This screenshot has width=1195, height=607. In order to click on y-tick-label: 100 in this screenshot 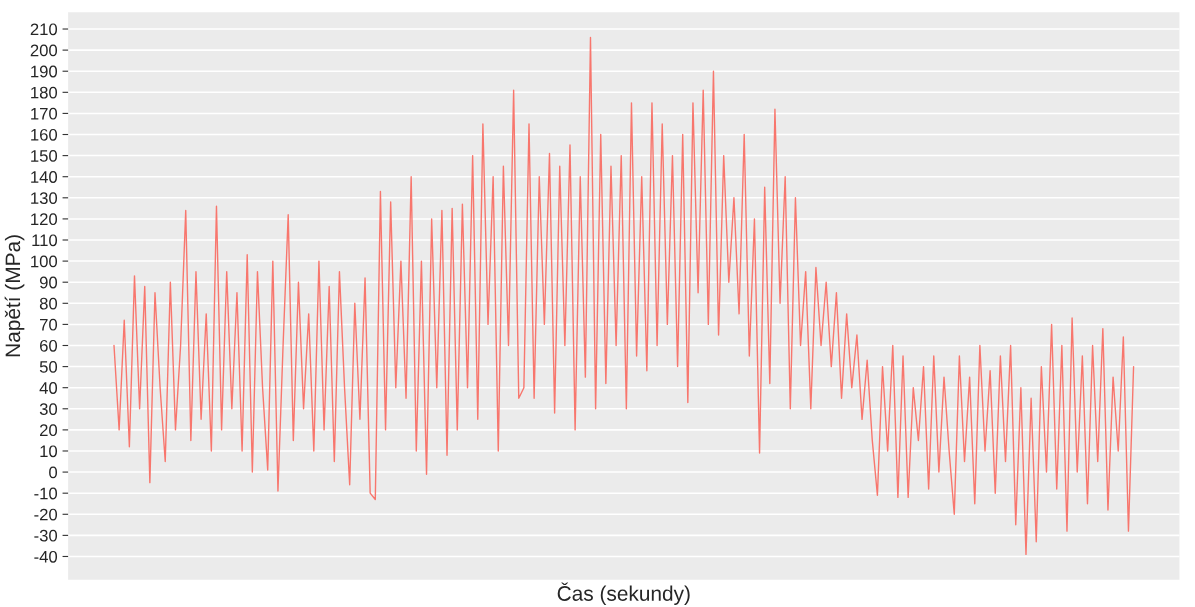, I will do `click(44, 261)`.